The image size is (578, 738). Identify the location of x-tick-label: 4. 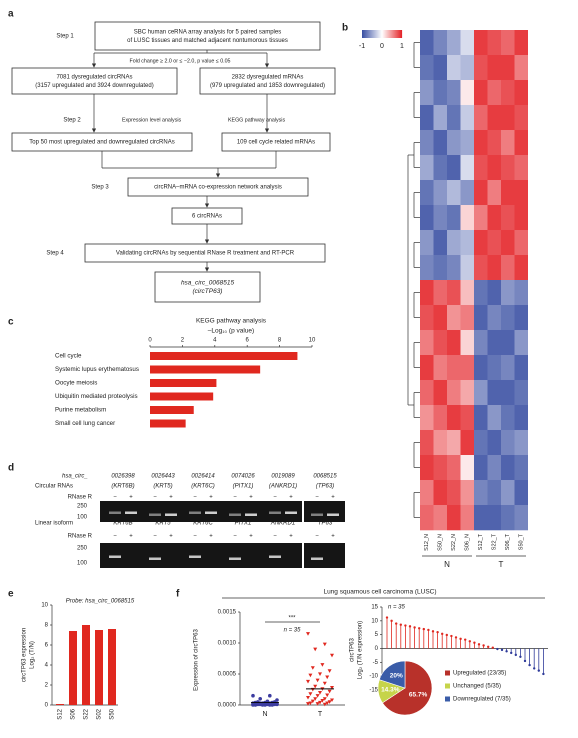
(215, 341).